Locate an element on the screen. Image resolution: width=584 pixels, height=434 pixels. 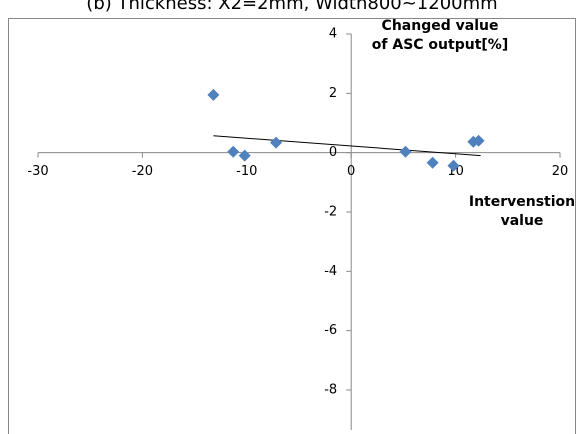
x-tick-label: -10 is located at coordinates (246, 171).